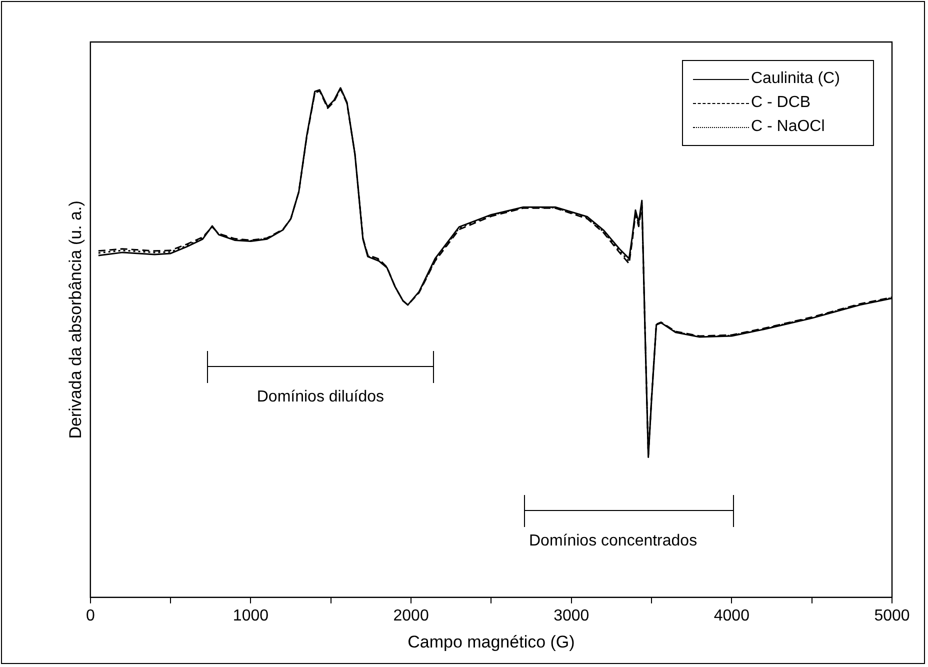 This screenshot has height=667, width=928. I want to click on x-axis-title: Campo magnético (G), so click(491, 642).